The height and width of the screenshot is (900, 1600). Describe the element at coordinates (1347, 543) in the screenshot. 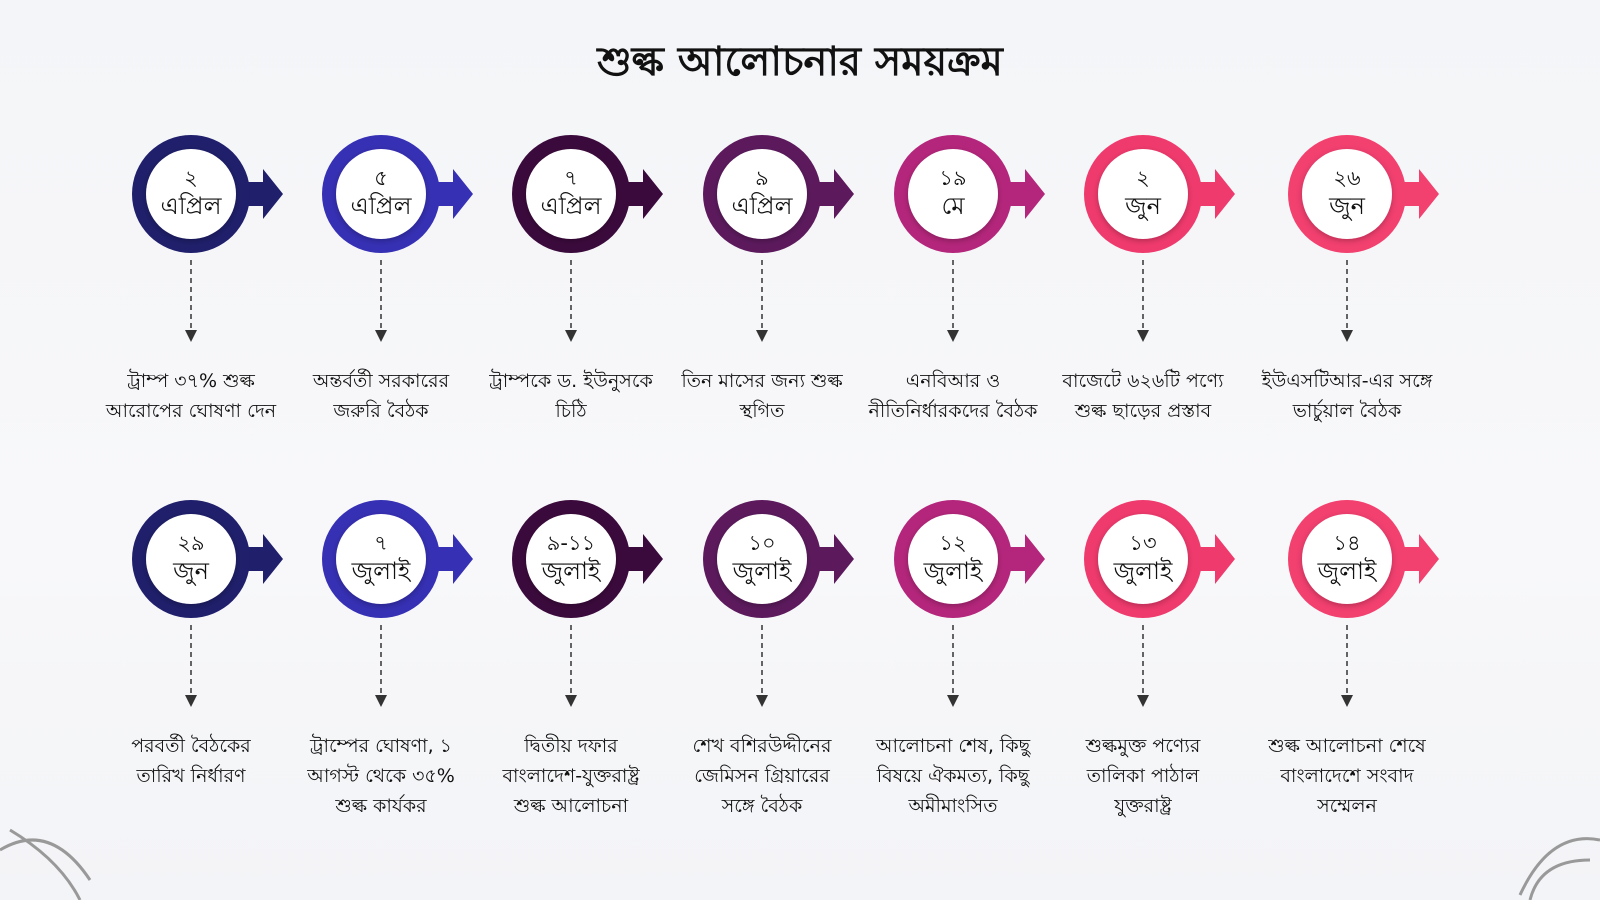

I see `day: ১৪` at that location.